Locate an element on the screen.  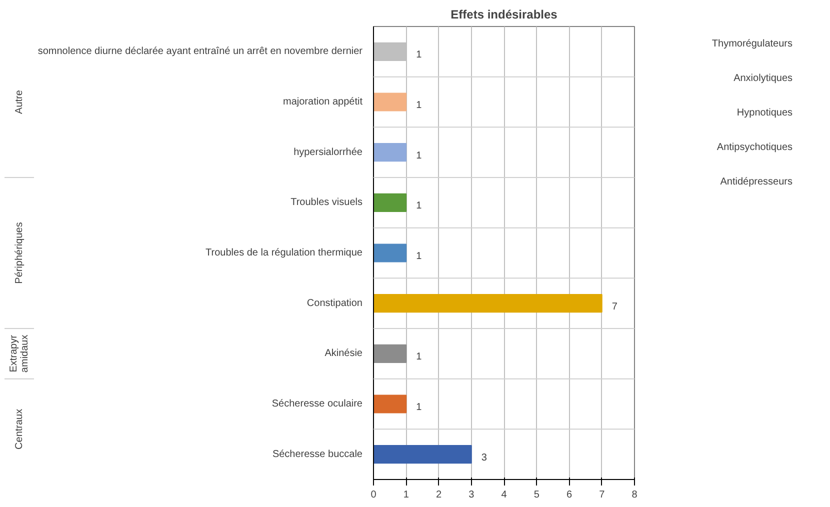
y-tick-label: somnolence diurne déclarée ayant entraîné un arrêt en novembre dernier is located at coordinates (201, 52).